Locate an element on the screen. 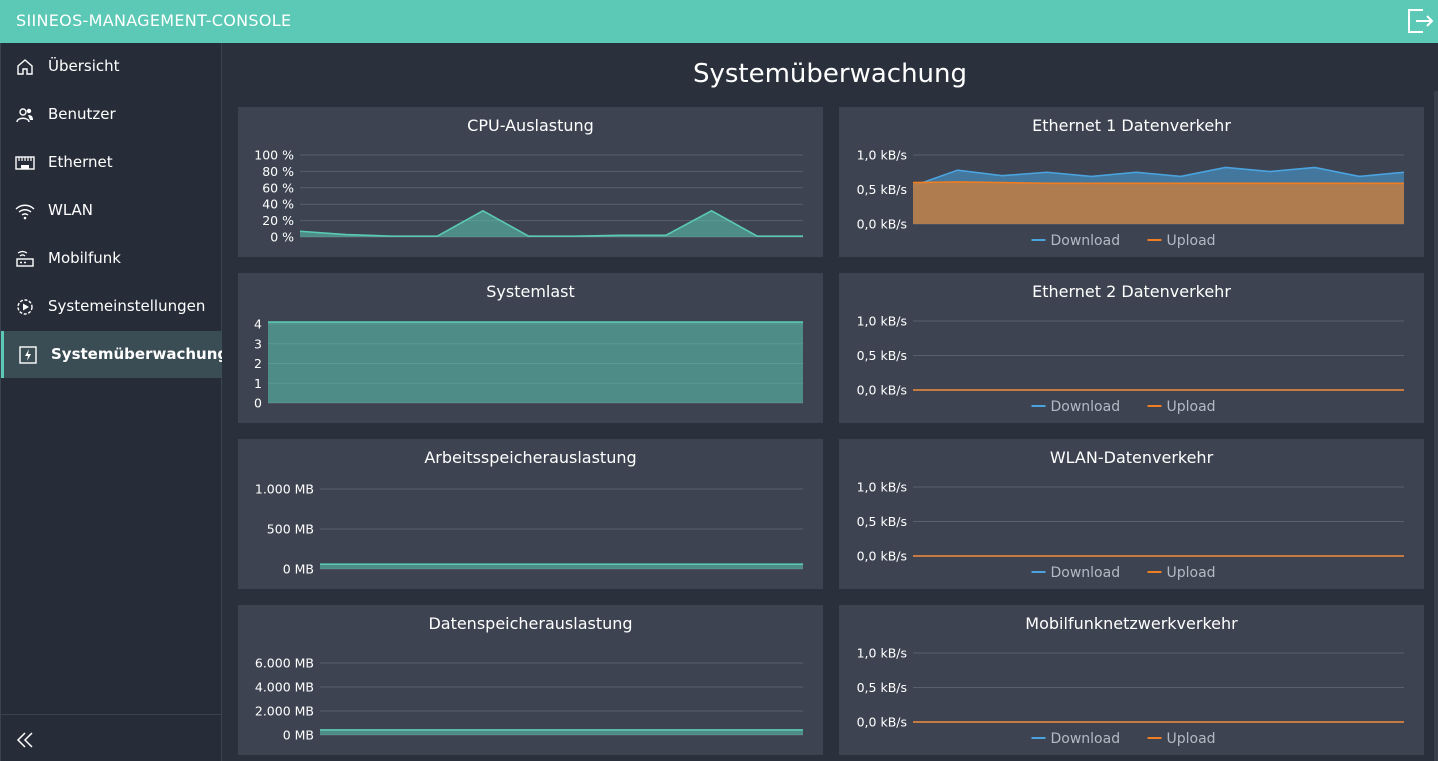  y-tick-label: 2.000 MB is located at coordinates (284, 711).